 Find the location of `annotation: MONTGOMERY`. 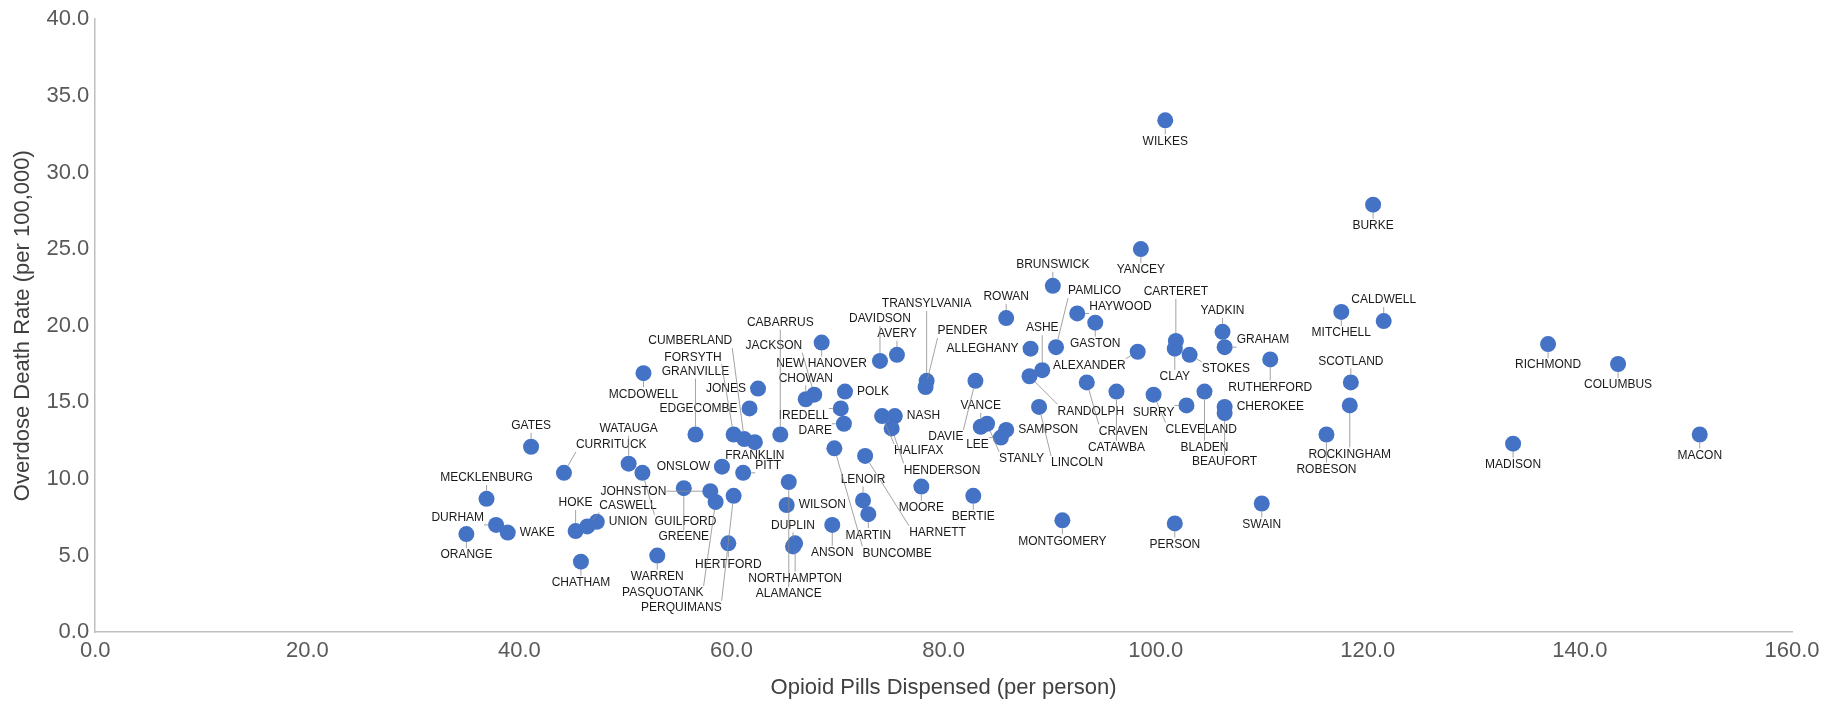

annotation: MONTGOMERY is located at coordinates (1062, 540).